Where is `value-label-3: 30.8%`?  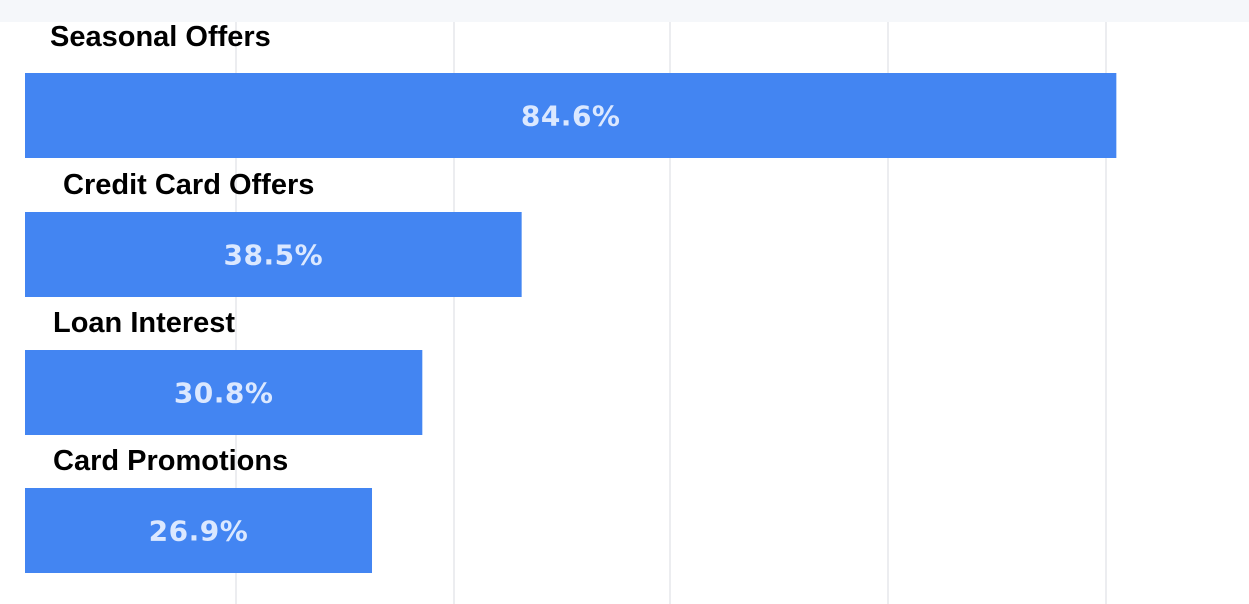 value-label-3: 30.8% is located at coordinates (224, 393).